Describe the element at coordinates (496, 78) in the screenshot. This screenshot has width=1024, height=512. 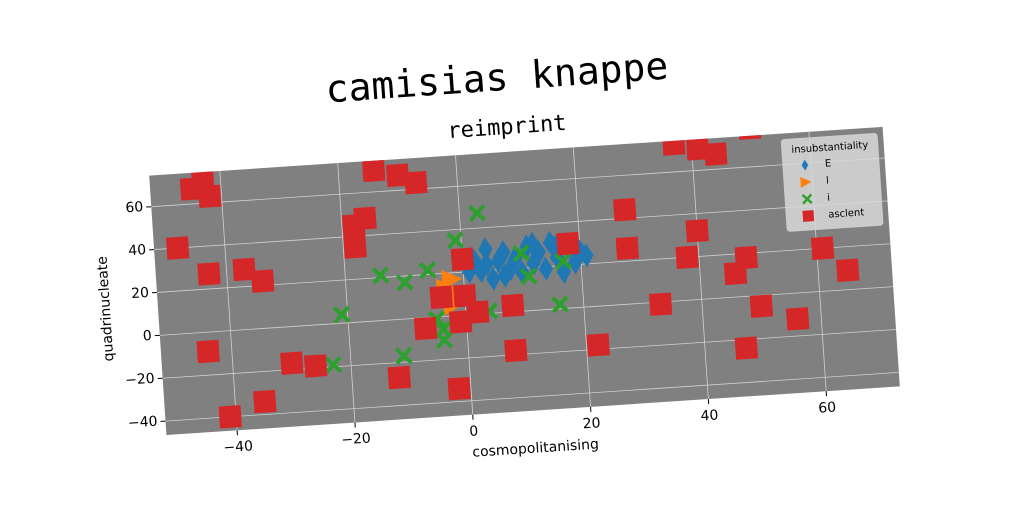
I see `chart-title: camisias knappe` at that location.